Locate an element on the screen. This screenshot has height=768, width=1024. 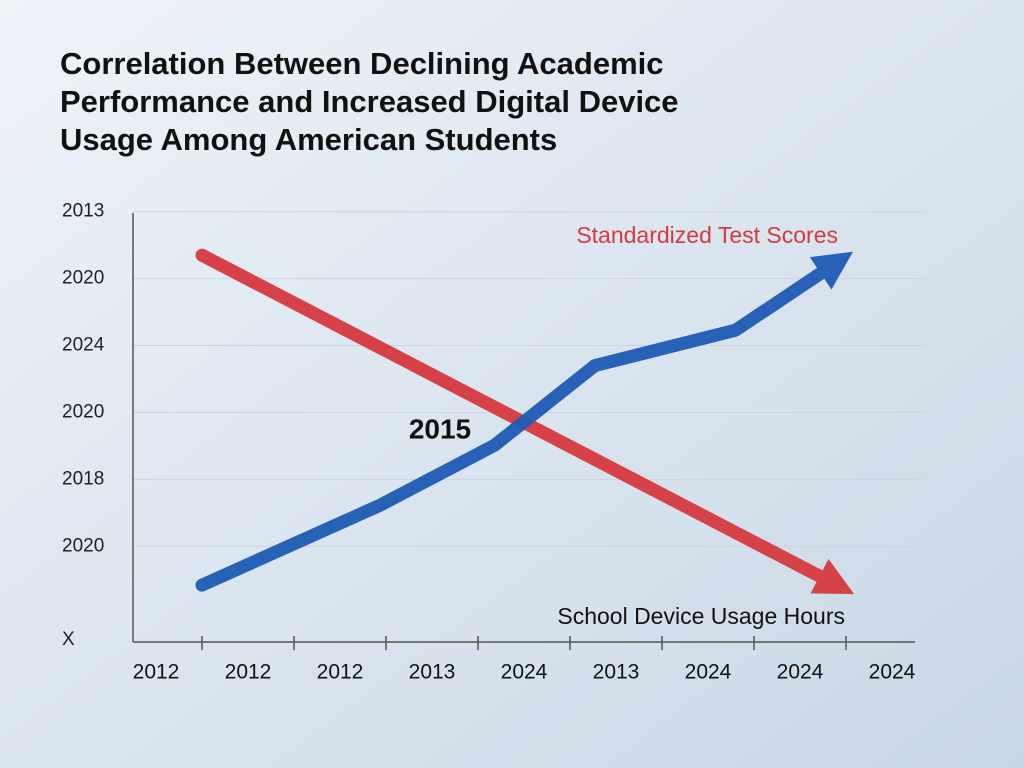
series-label: Standardized Test Scores is located at coordinates (707, 235).